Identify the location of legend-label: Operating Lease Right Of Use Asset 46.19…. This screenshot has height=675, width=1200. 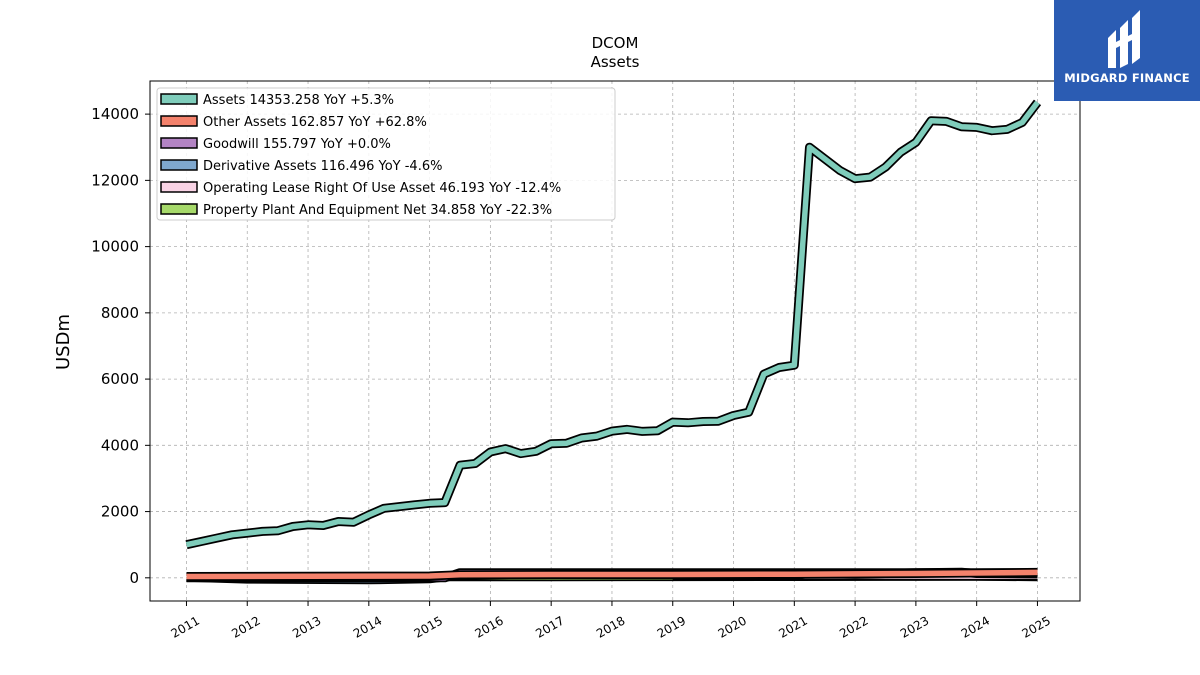
(382, 188).